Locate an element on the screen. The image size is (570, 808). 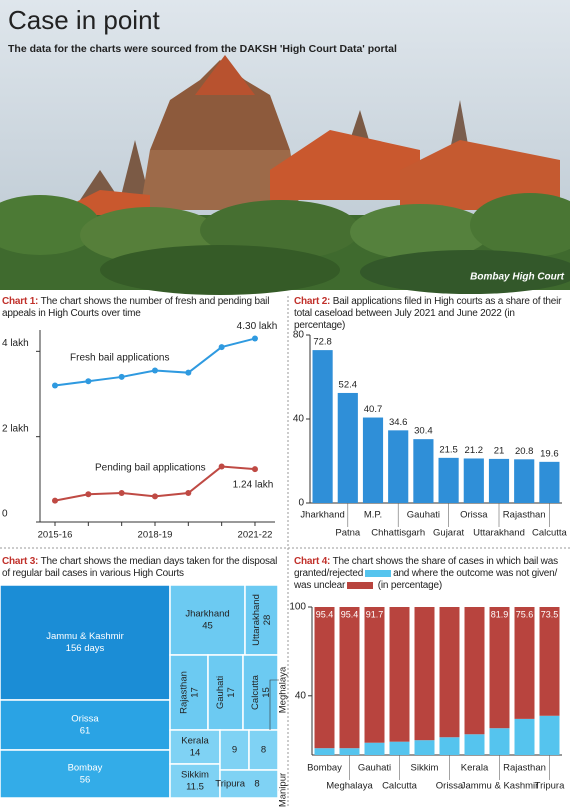
x-tick-label: Patna is located at coordinates (348, 533).